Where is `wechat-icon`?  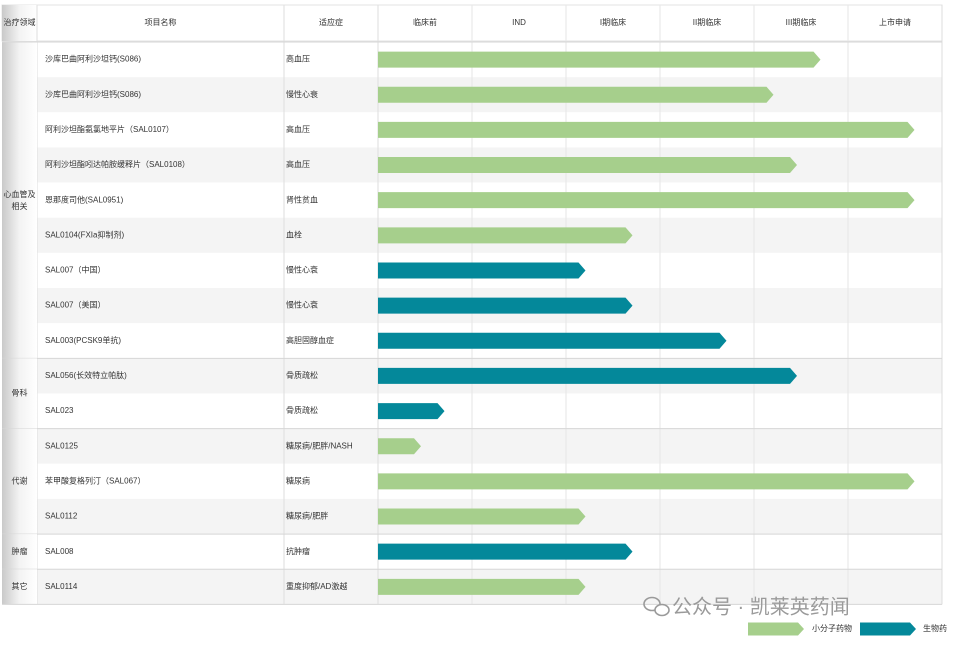 wechat-icon is located at coordinates (656, 606).